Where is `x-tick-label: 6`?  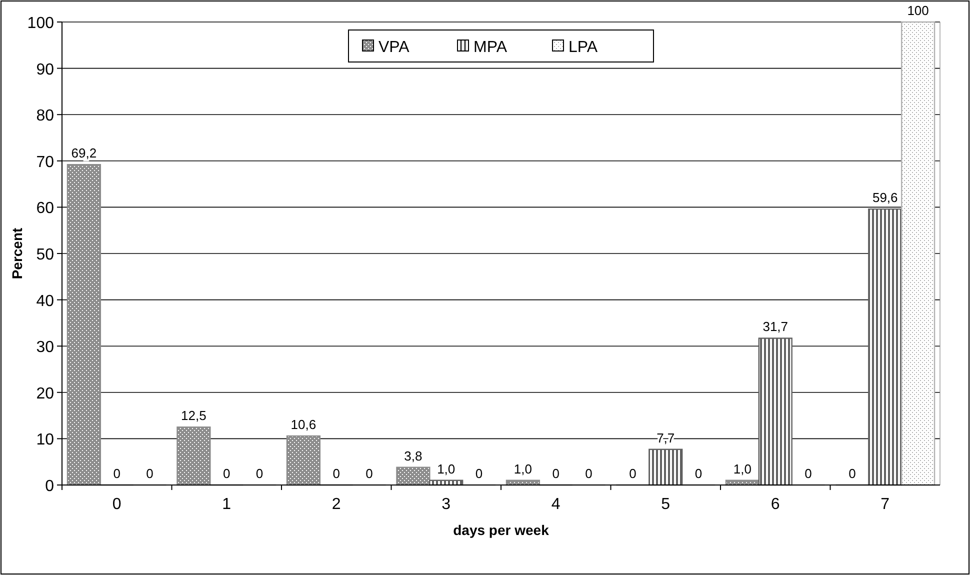 x-tick-label: 6 is located at coordinates (775, 504).